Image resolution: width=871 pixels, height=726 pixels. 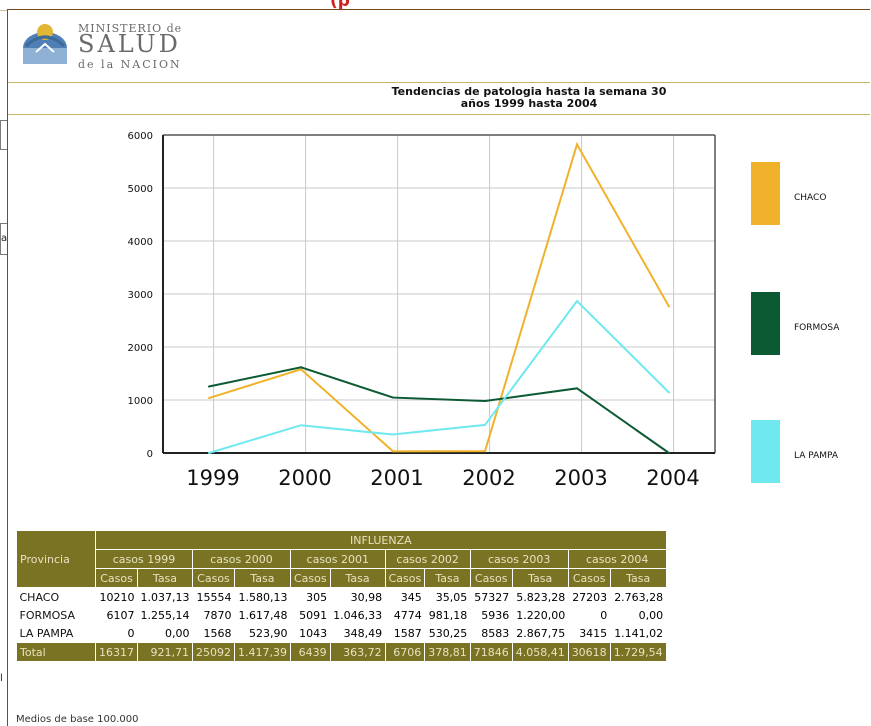 I want to click on y-tick-label: 5000, so click(x=140, y=189).